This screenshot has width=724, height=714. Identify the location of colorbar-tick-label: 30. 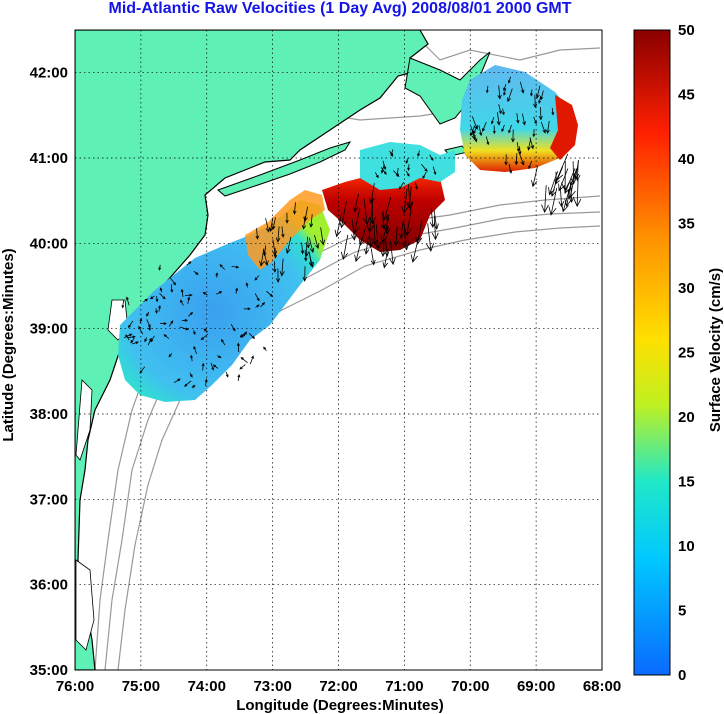
(686, 288).